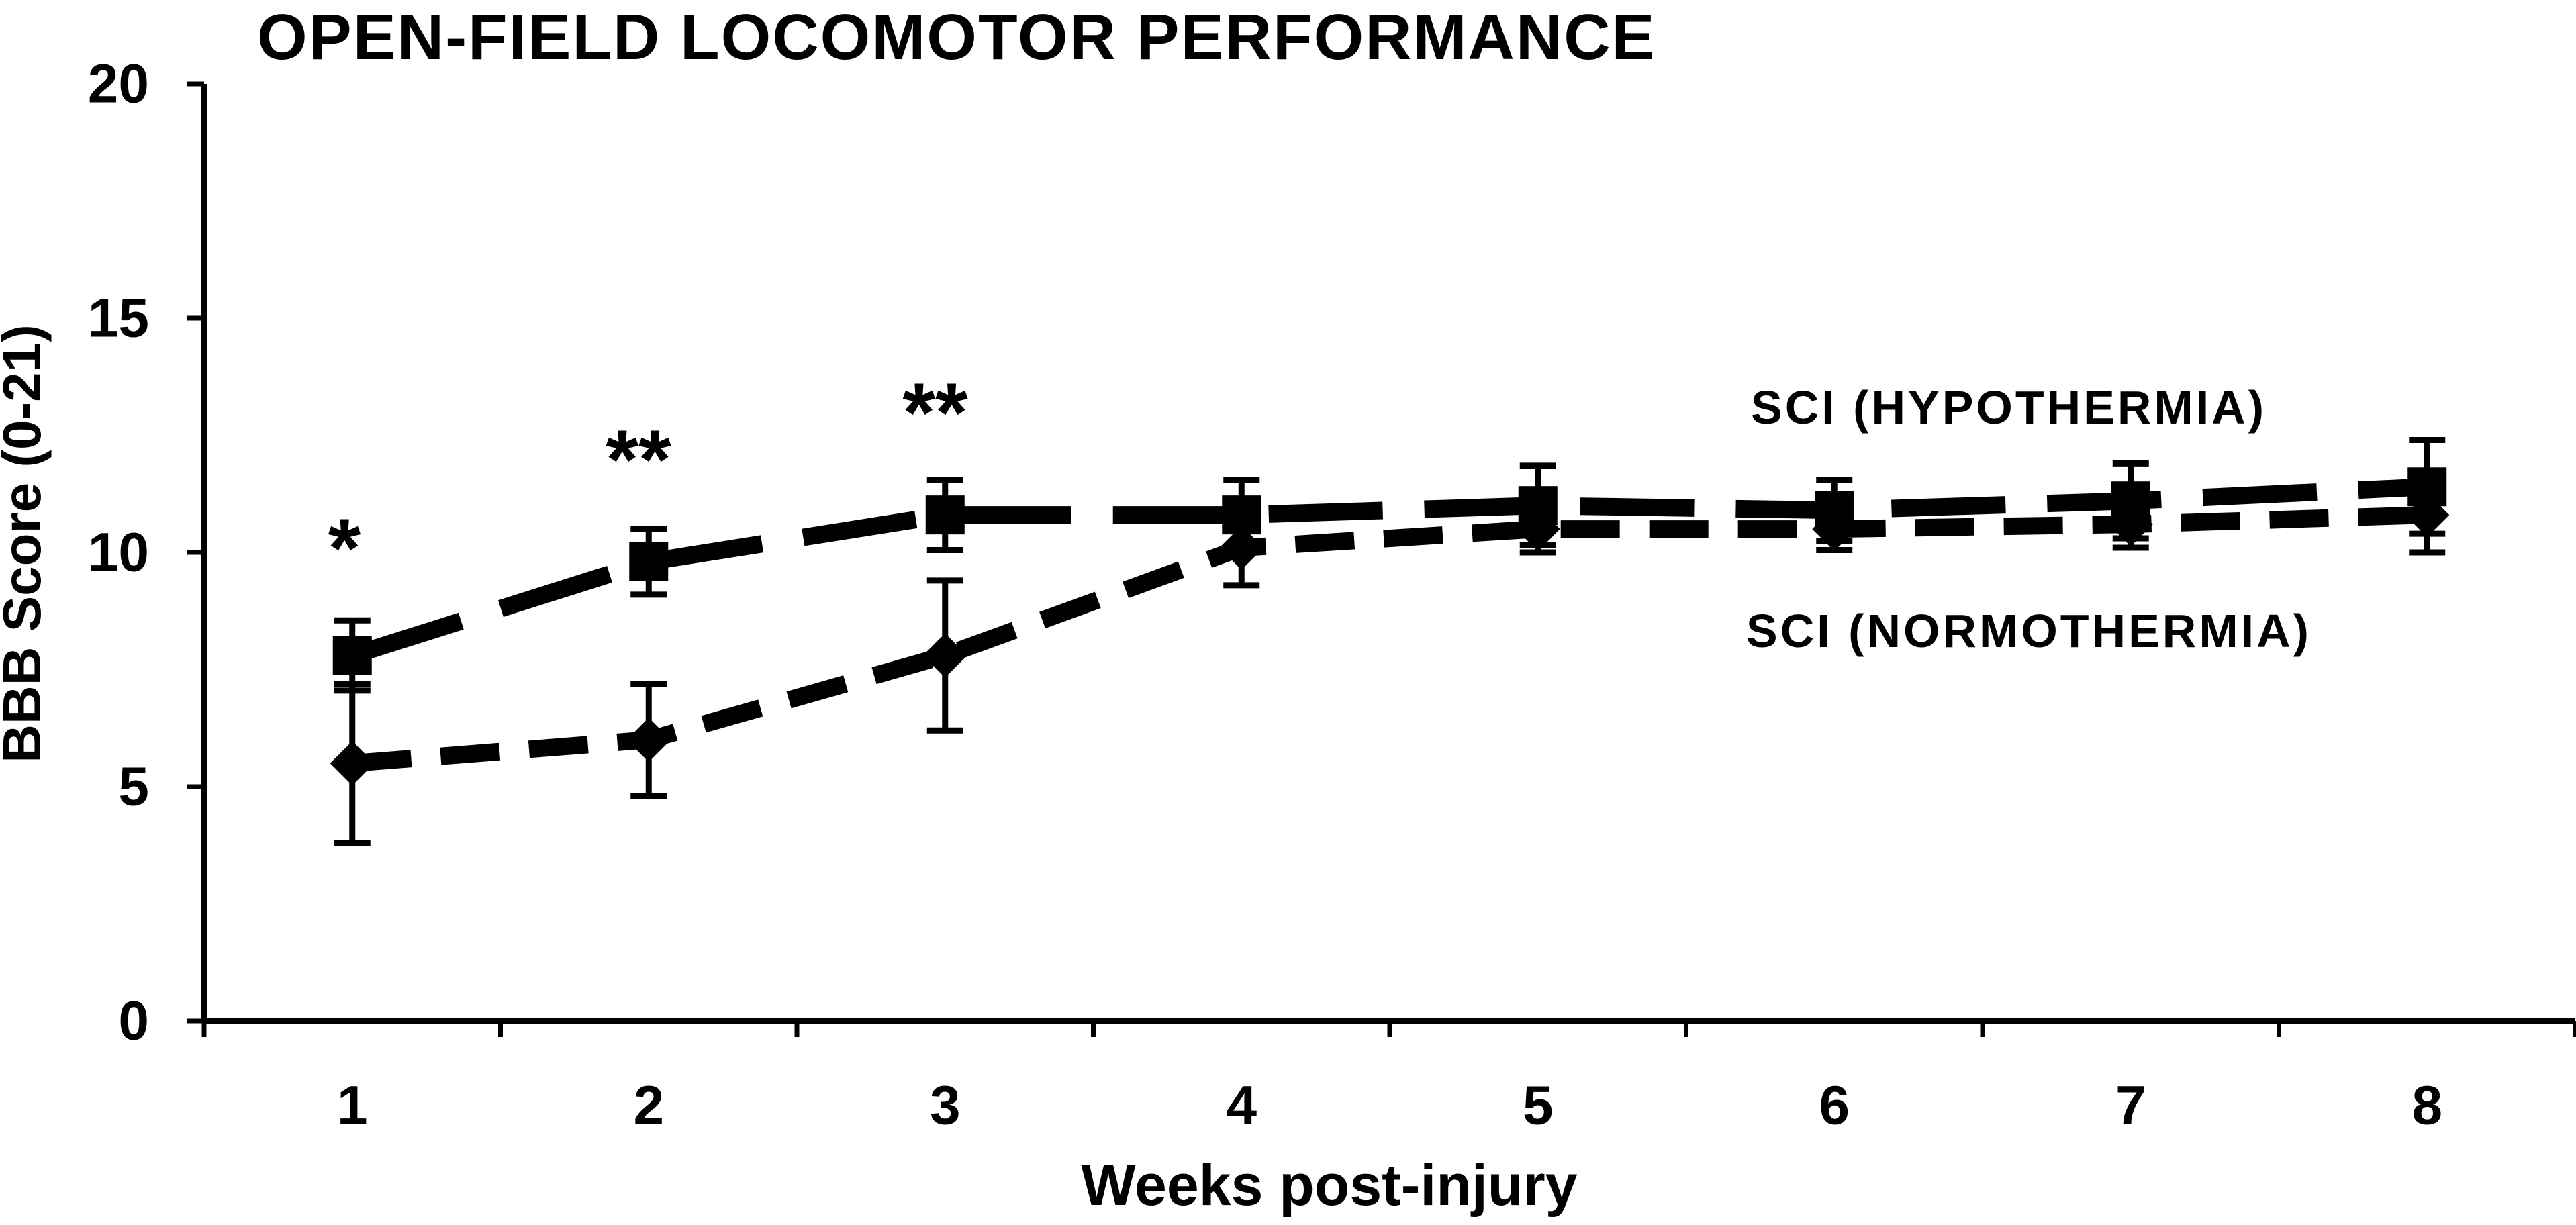  Describe the element at coordinates (118, 319) in the screenshot. I see `y-tick-label: 15` at that location.